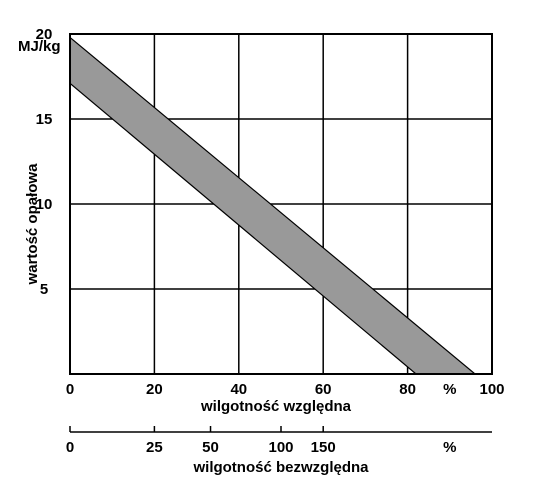 This screenshot has height=494, width=552. Describe the element at coordinates (154, 447) in the screenshot. I see `secondary-x-tick-label: 25` at that location.